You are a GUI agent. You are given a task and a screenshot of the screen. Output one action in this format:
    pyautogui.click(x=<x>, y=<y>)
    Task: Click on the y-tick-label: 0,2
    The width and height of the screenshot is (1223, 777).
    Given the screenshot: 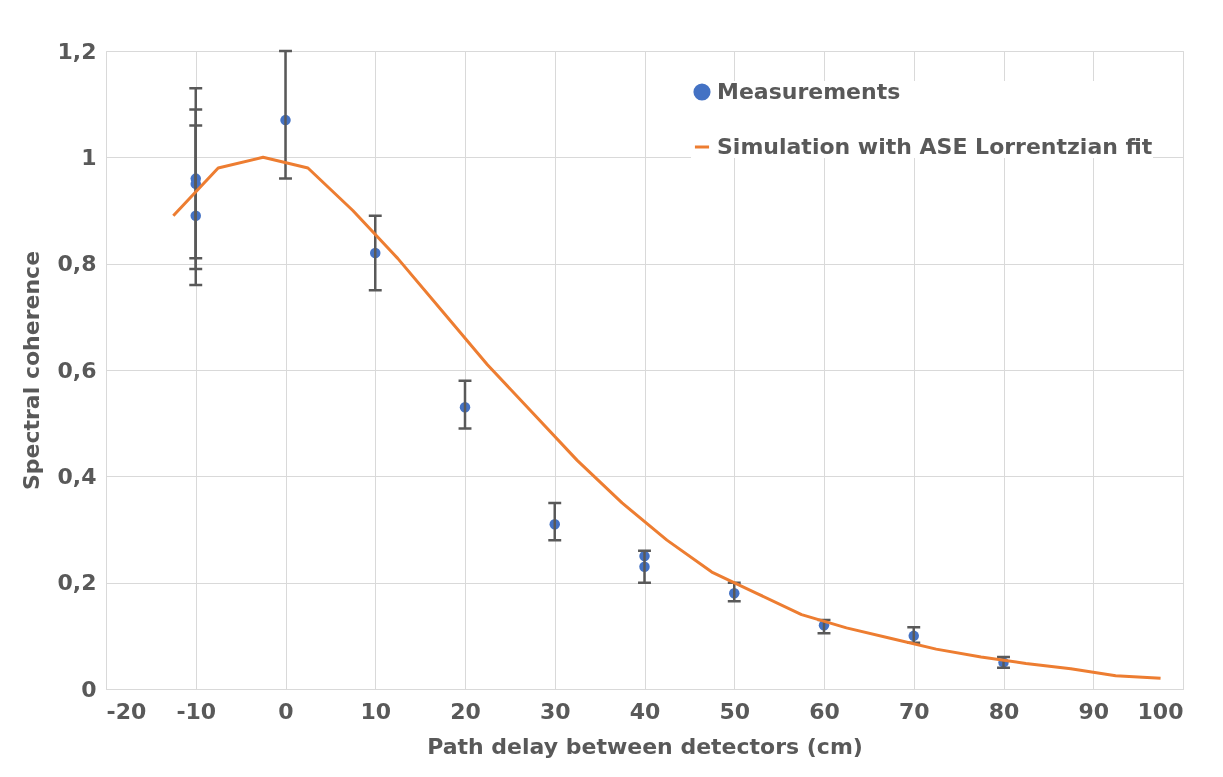 What is the action you would take?
    pyautogui.click(x=77, y=583)
    